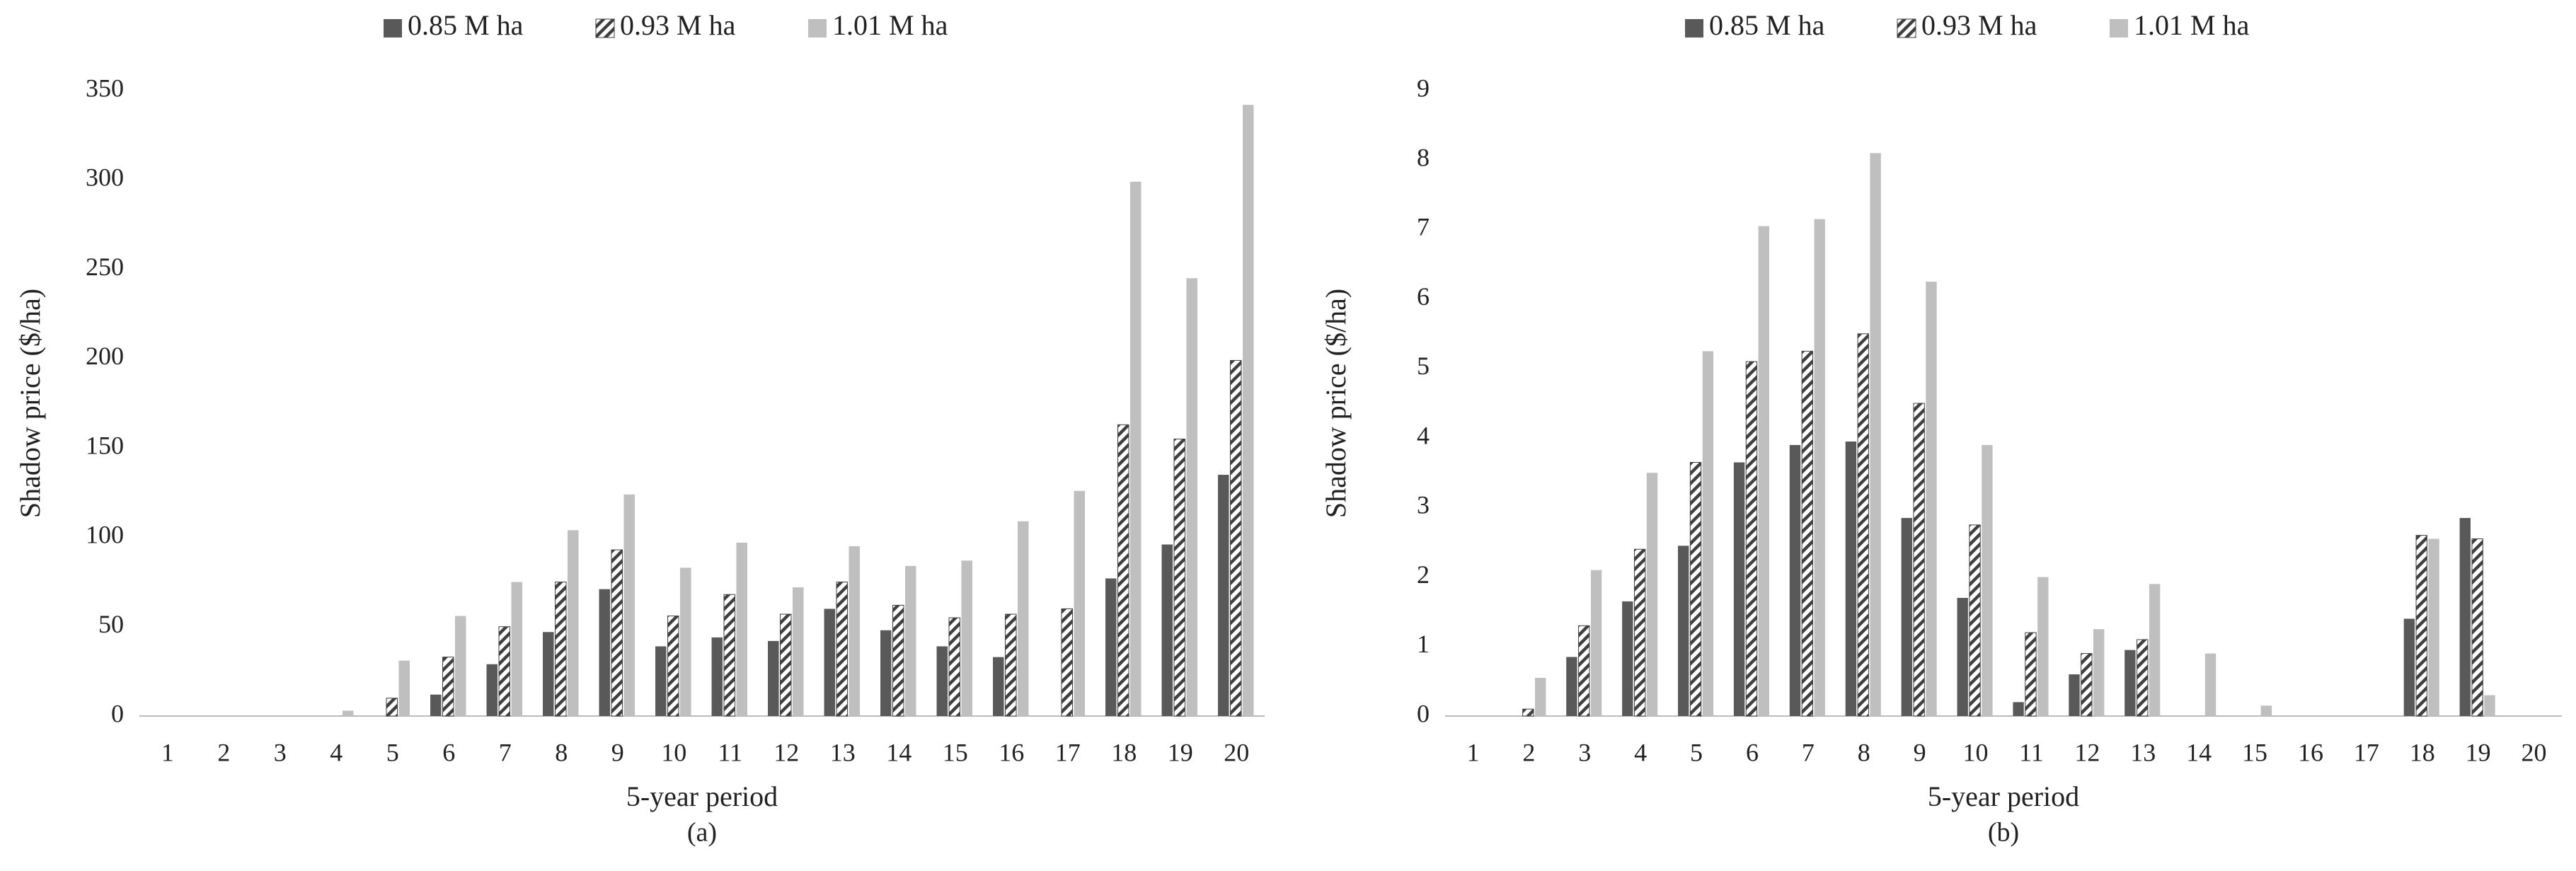 Image resolution: width=2576 pixels, height=871 pixels. Describe the element at coordinates (1124, 752) in the screenshot. I see `x-tick-label: 18` at that location.